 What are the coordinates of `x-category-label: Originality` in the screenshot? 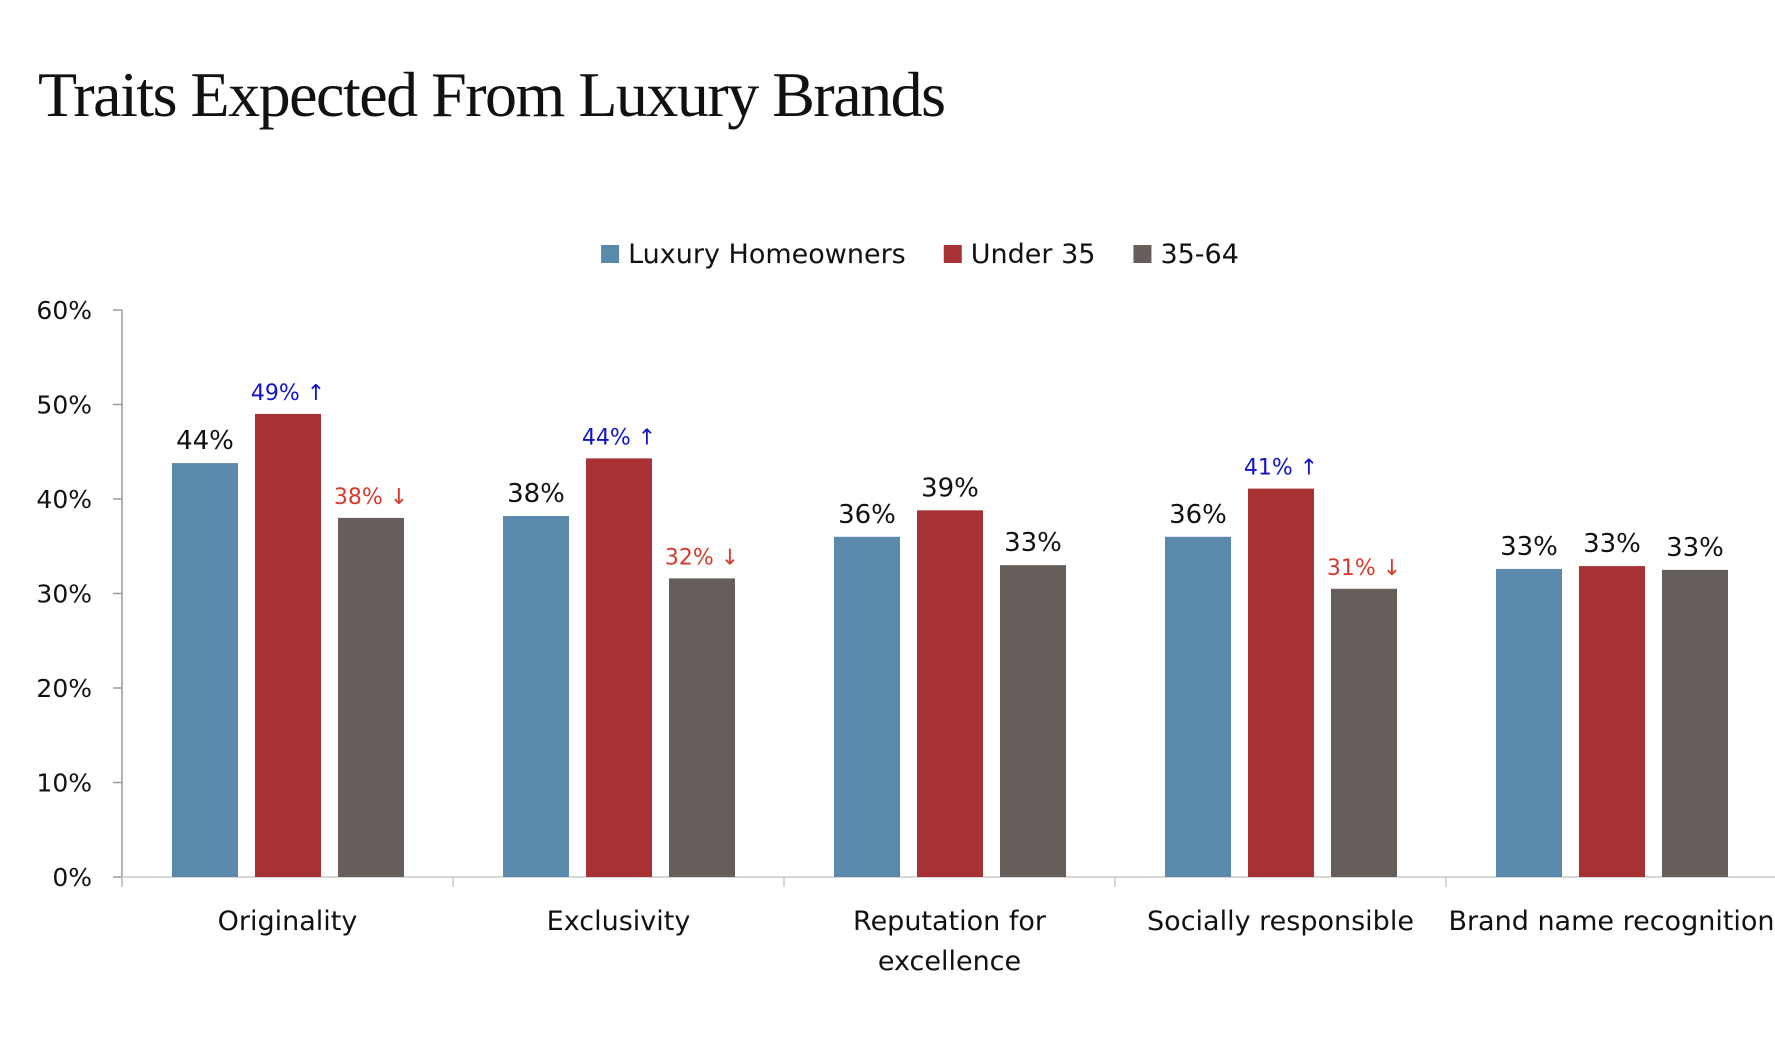 It's located at (288, 921).